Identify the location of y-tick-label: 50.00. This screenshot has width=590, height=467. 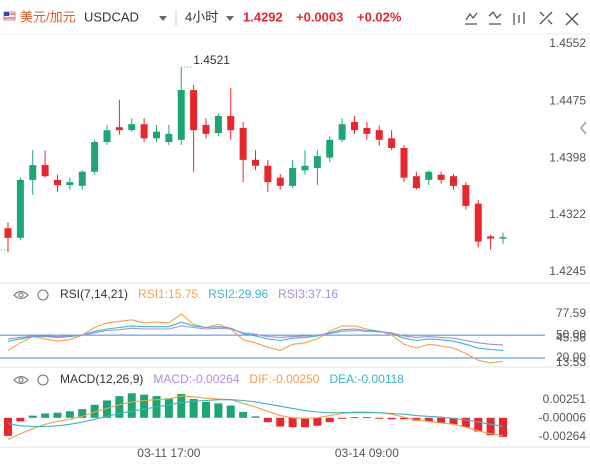
(571, 334).